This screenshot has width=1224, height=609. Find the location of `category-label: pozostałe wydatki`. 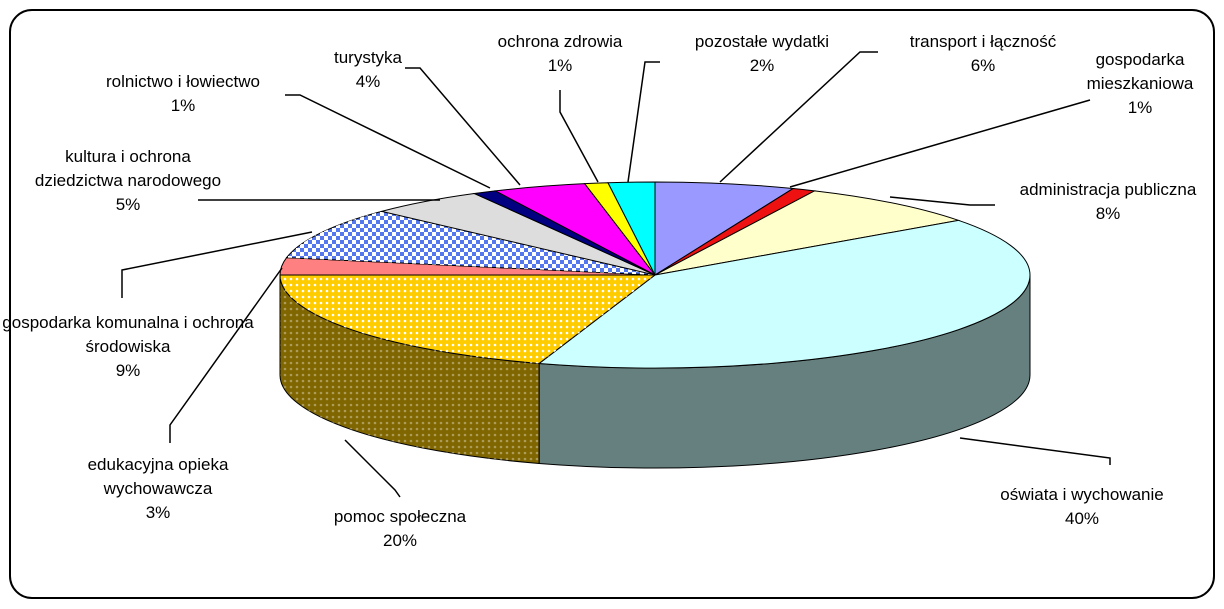

category-label: pozostałe wydatki is located at coordinates (762, 41).